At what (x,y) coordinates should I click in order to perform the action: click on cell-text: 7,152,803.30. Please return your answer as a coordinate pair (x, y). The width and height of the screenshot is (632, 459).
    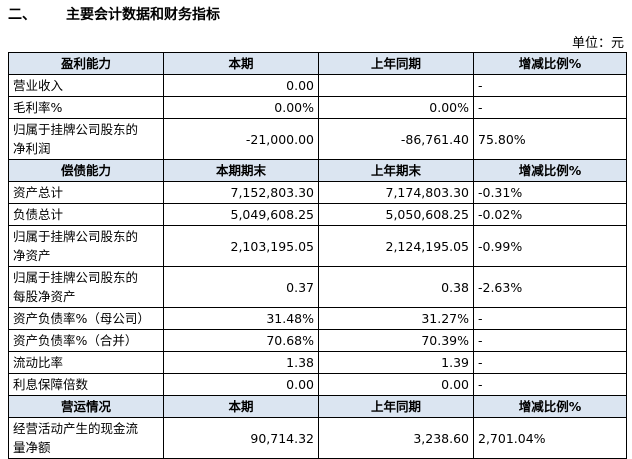
    Looking at the image, I should click on (272, 192).